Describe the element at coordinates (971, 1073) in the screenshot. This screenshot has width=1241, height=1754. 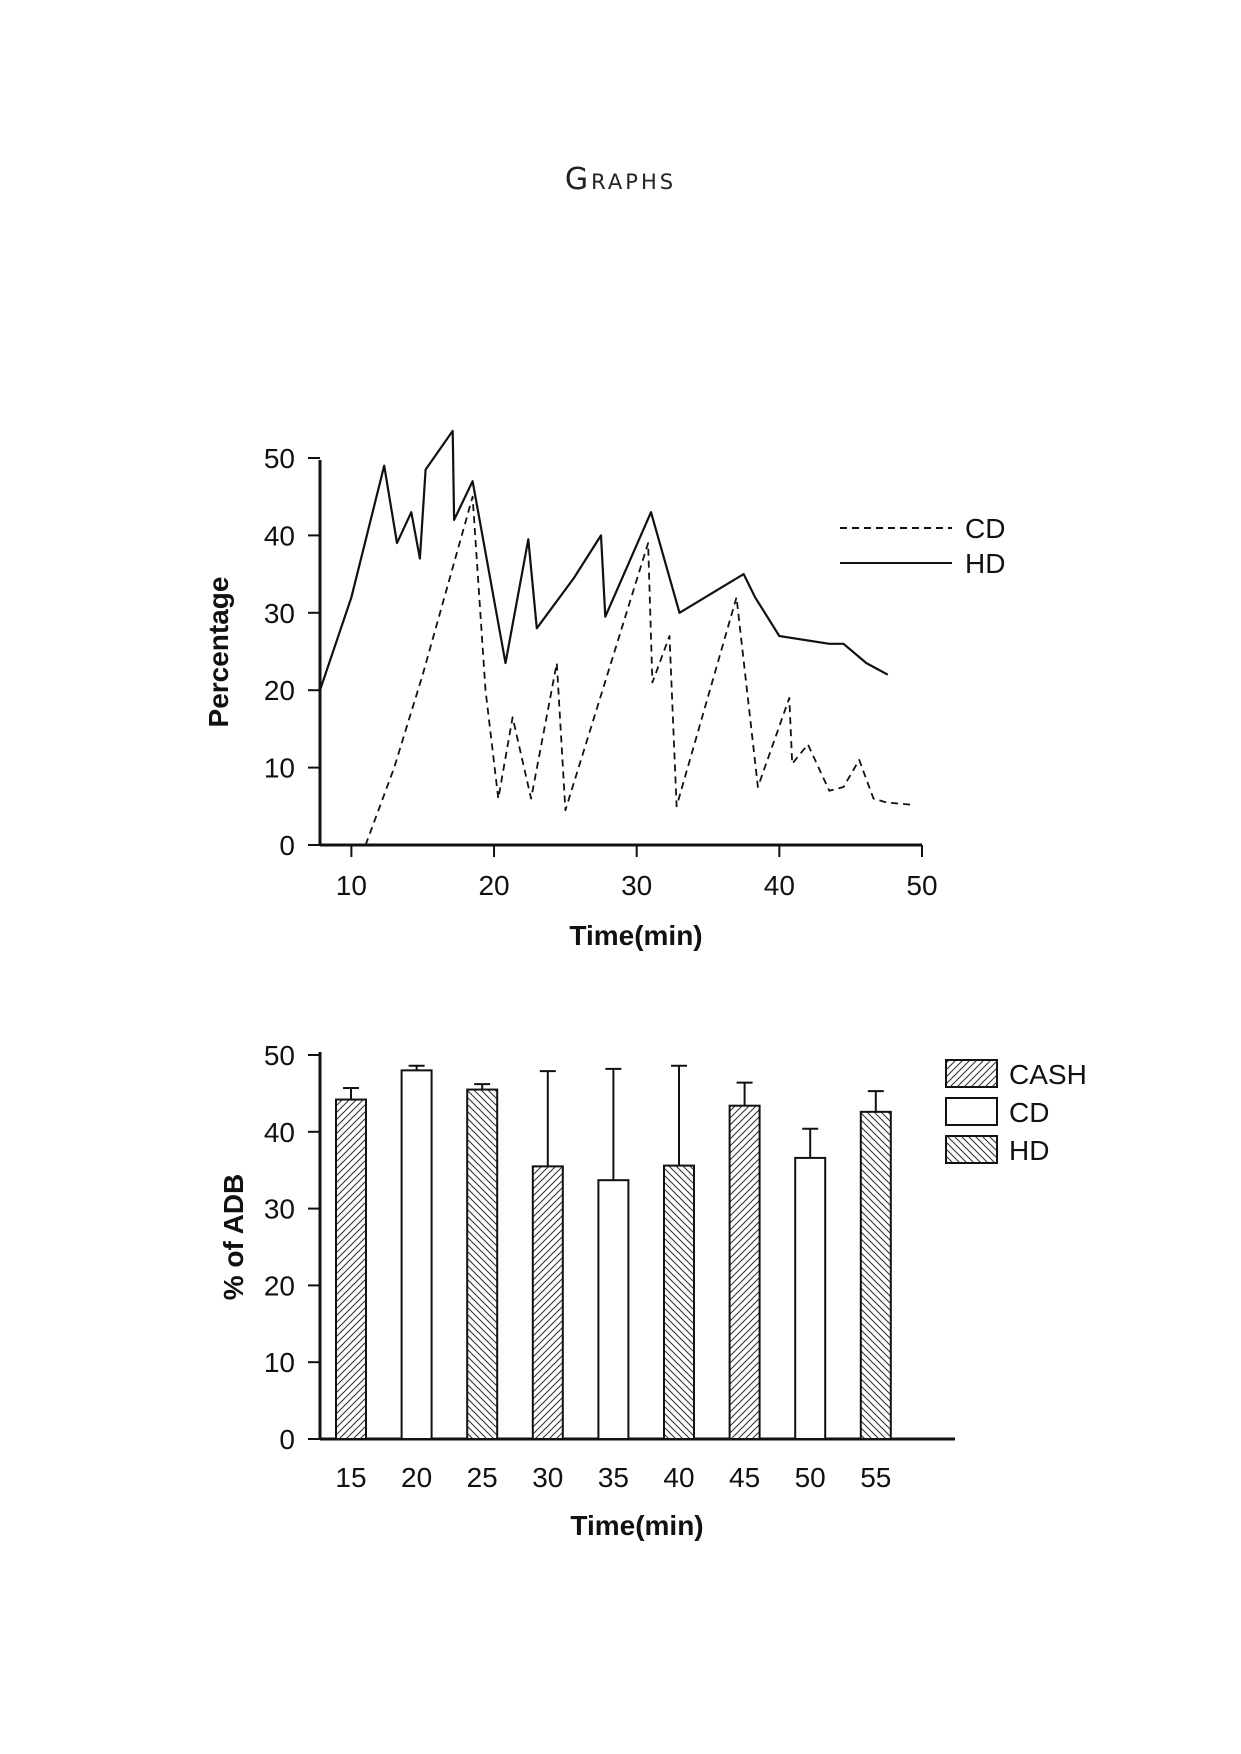
I see `legend-swatch-cash` at that location.